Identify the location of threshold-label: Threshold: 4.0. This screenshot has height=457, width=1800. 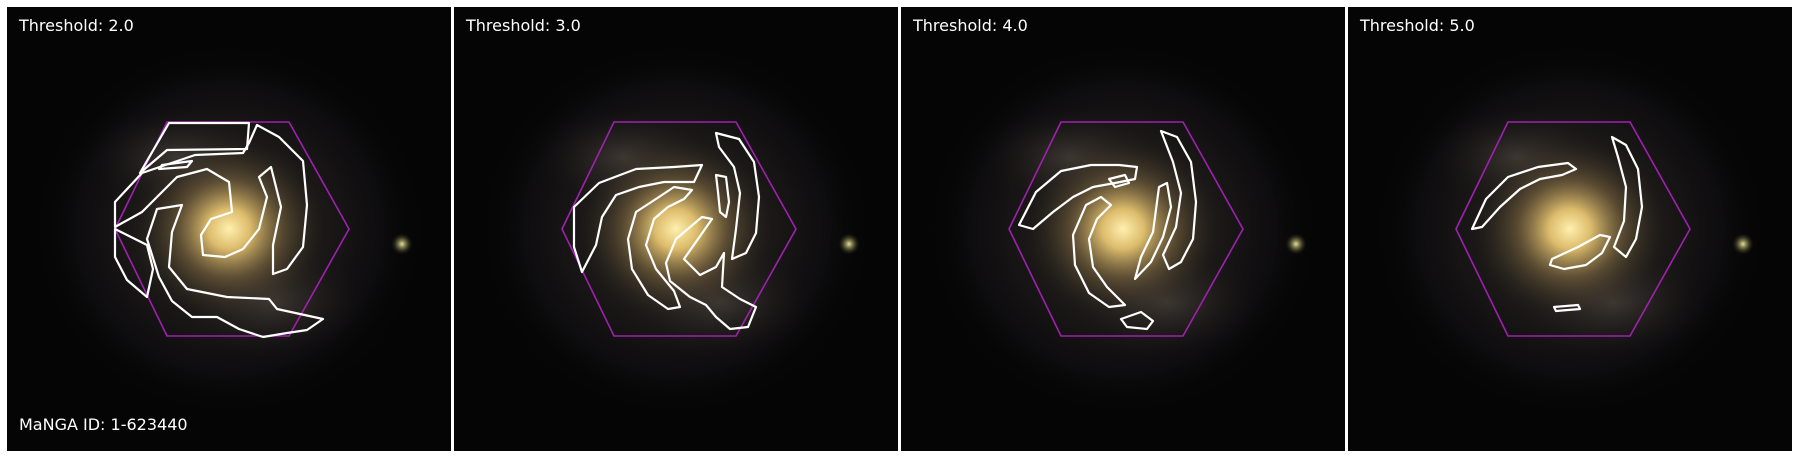
(970, 25).